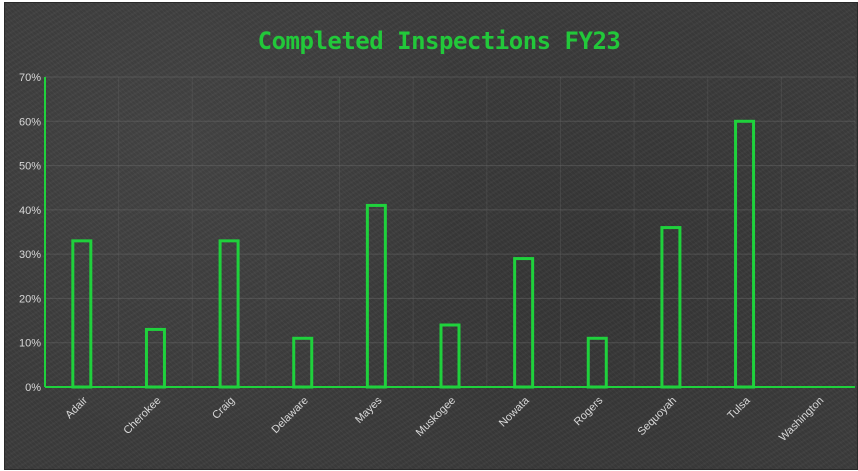  Describe the element at coordinates (30, 233) in the screenshot. I see `y-axis-ticks: 0% 10% 20% 30% 40% 50% 60% 70%` at that location.